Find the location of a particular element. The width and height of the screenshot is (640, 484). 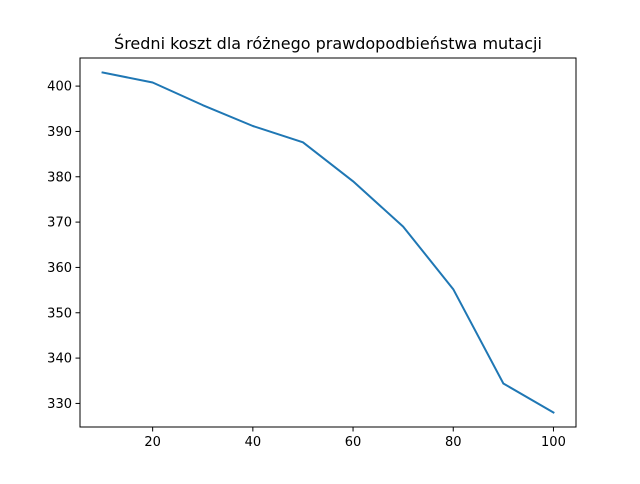

y-tick-label: 400 is located at coordinates (59, 87).